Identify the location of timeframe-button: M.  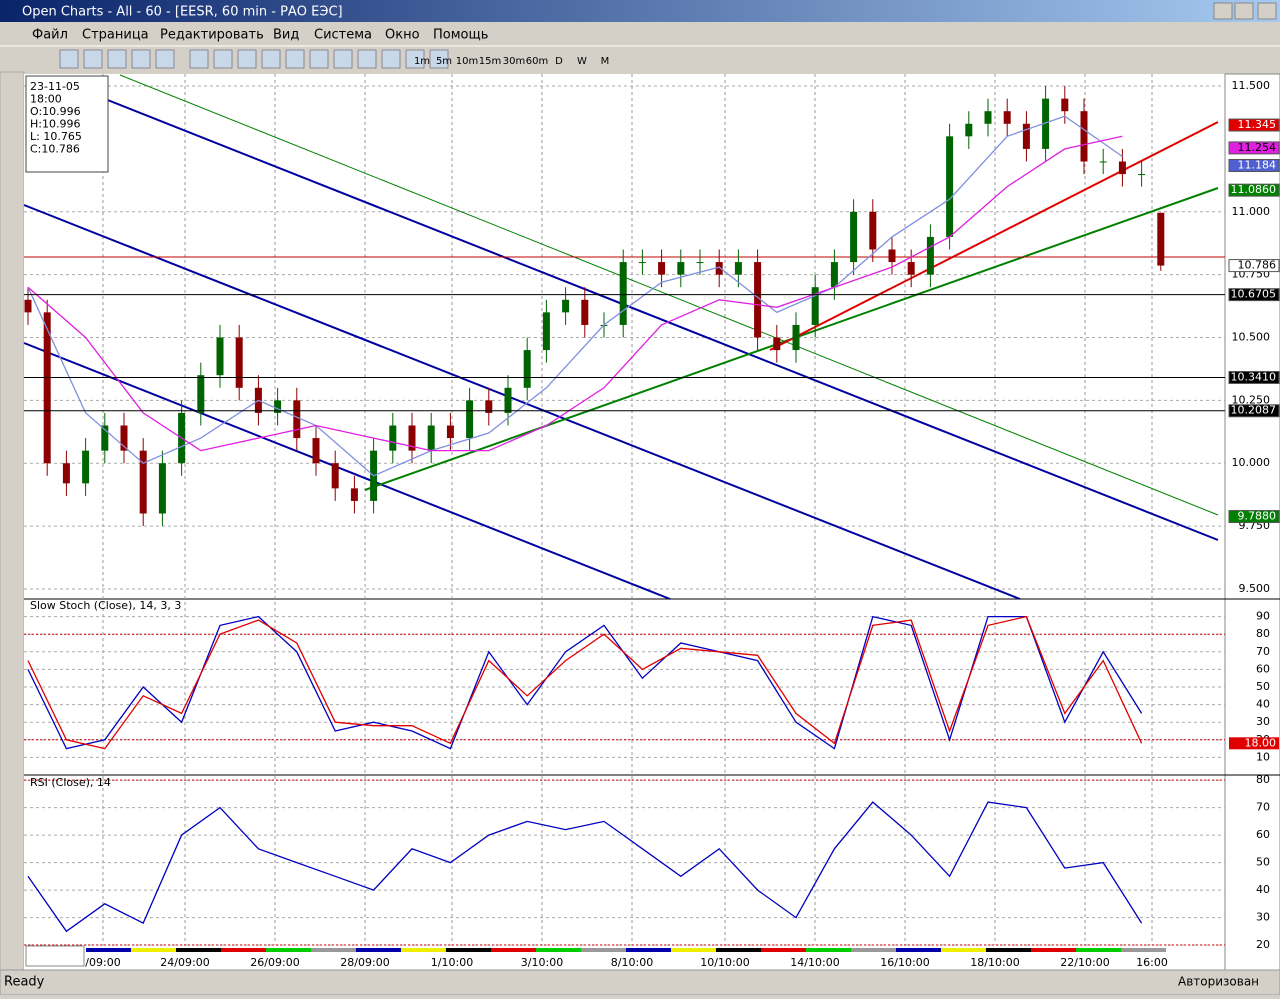
(605, 61).